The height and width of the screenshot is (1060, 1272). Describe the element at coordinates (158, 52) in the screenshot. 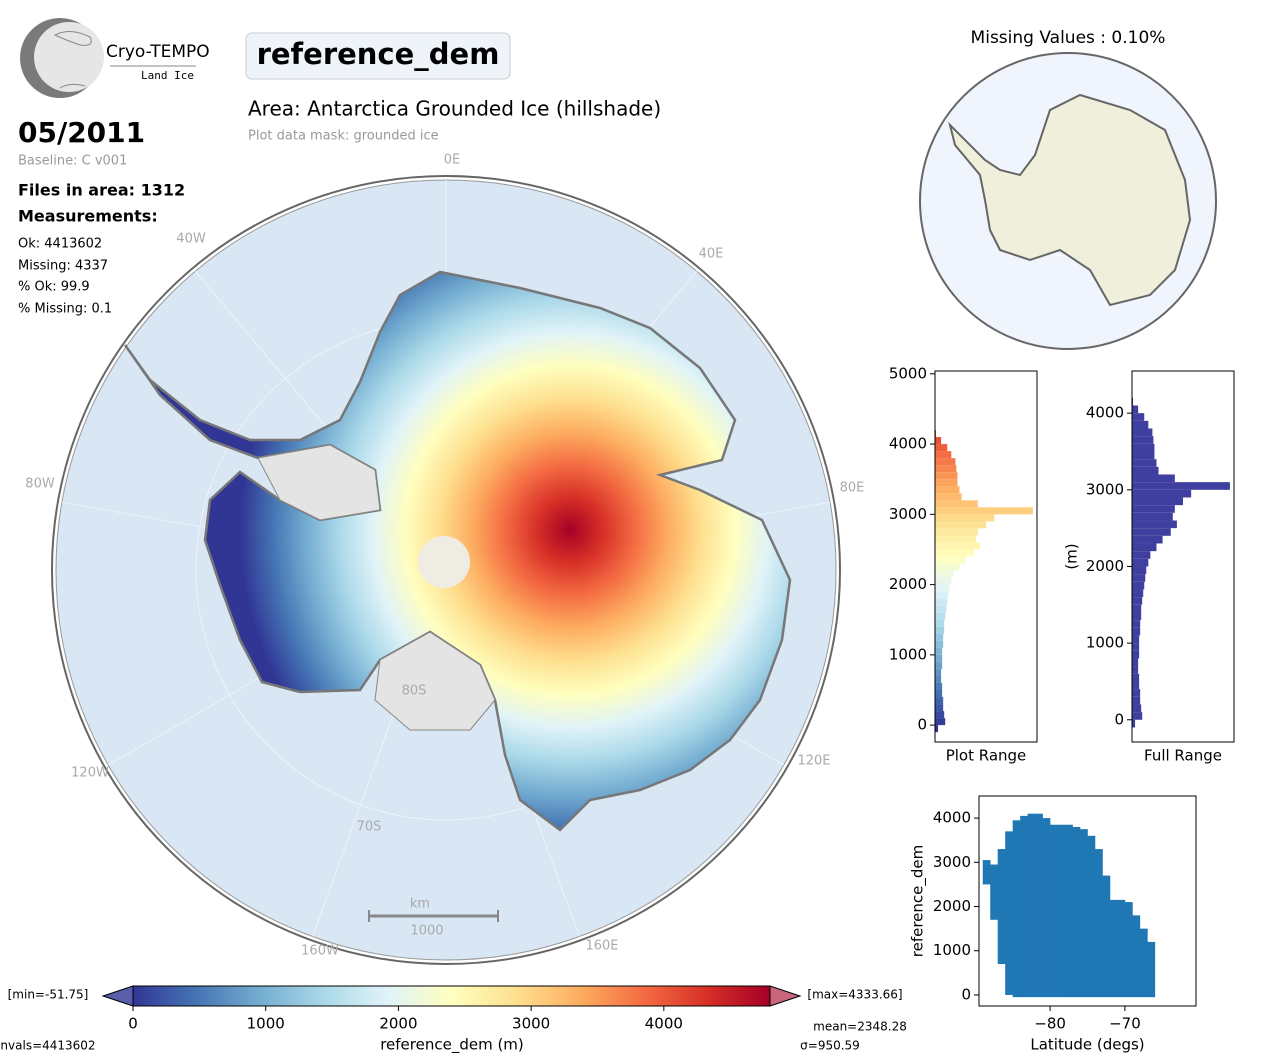

I see `logo-name: Cryo-TEMPO` at that location.